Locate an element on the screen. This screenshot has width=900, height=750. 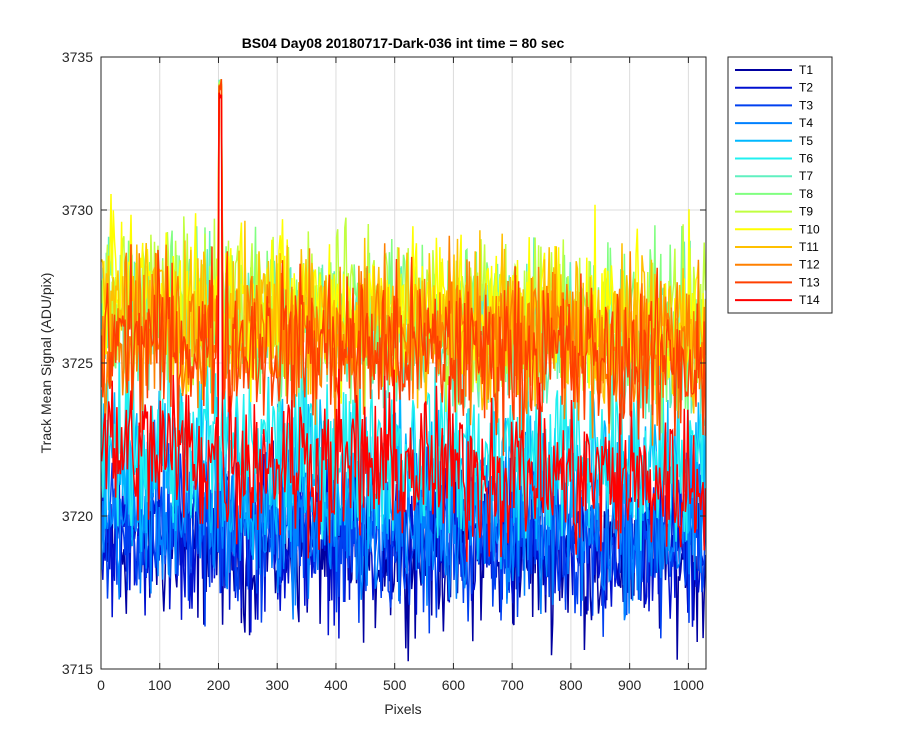
x-tick-label: 400 is located at coordinates (336, 685).